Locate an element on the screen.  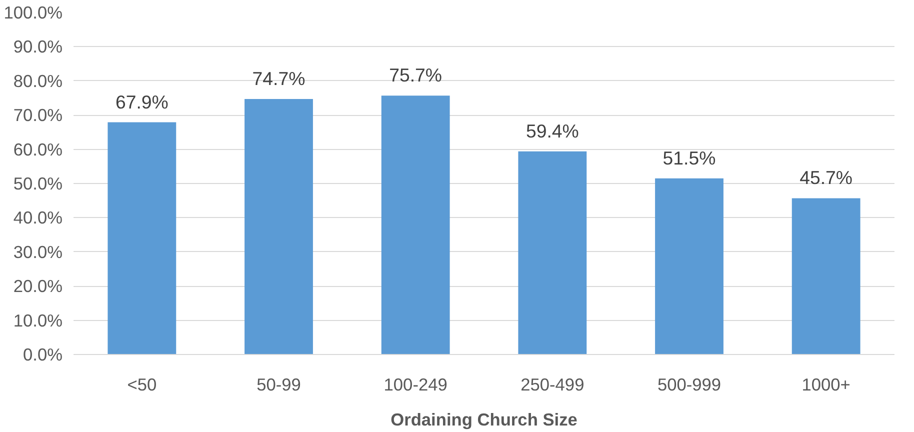
data-label: 67.9% is located at coordinates (141, 101).